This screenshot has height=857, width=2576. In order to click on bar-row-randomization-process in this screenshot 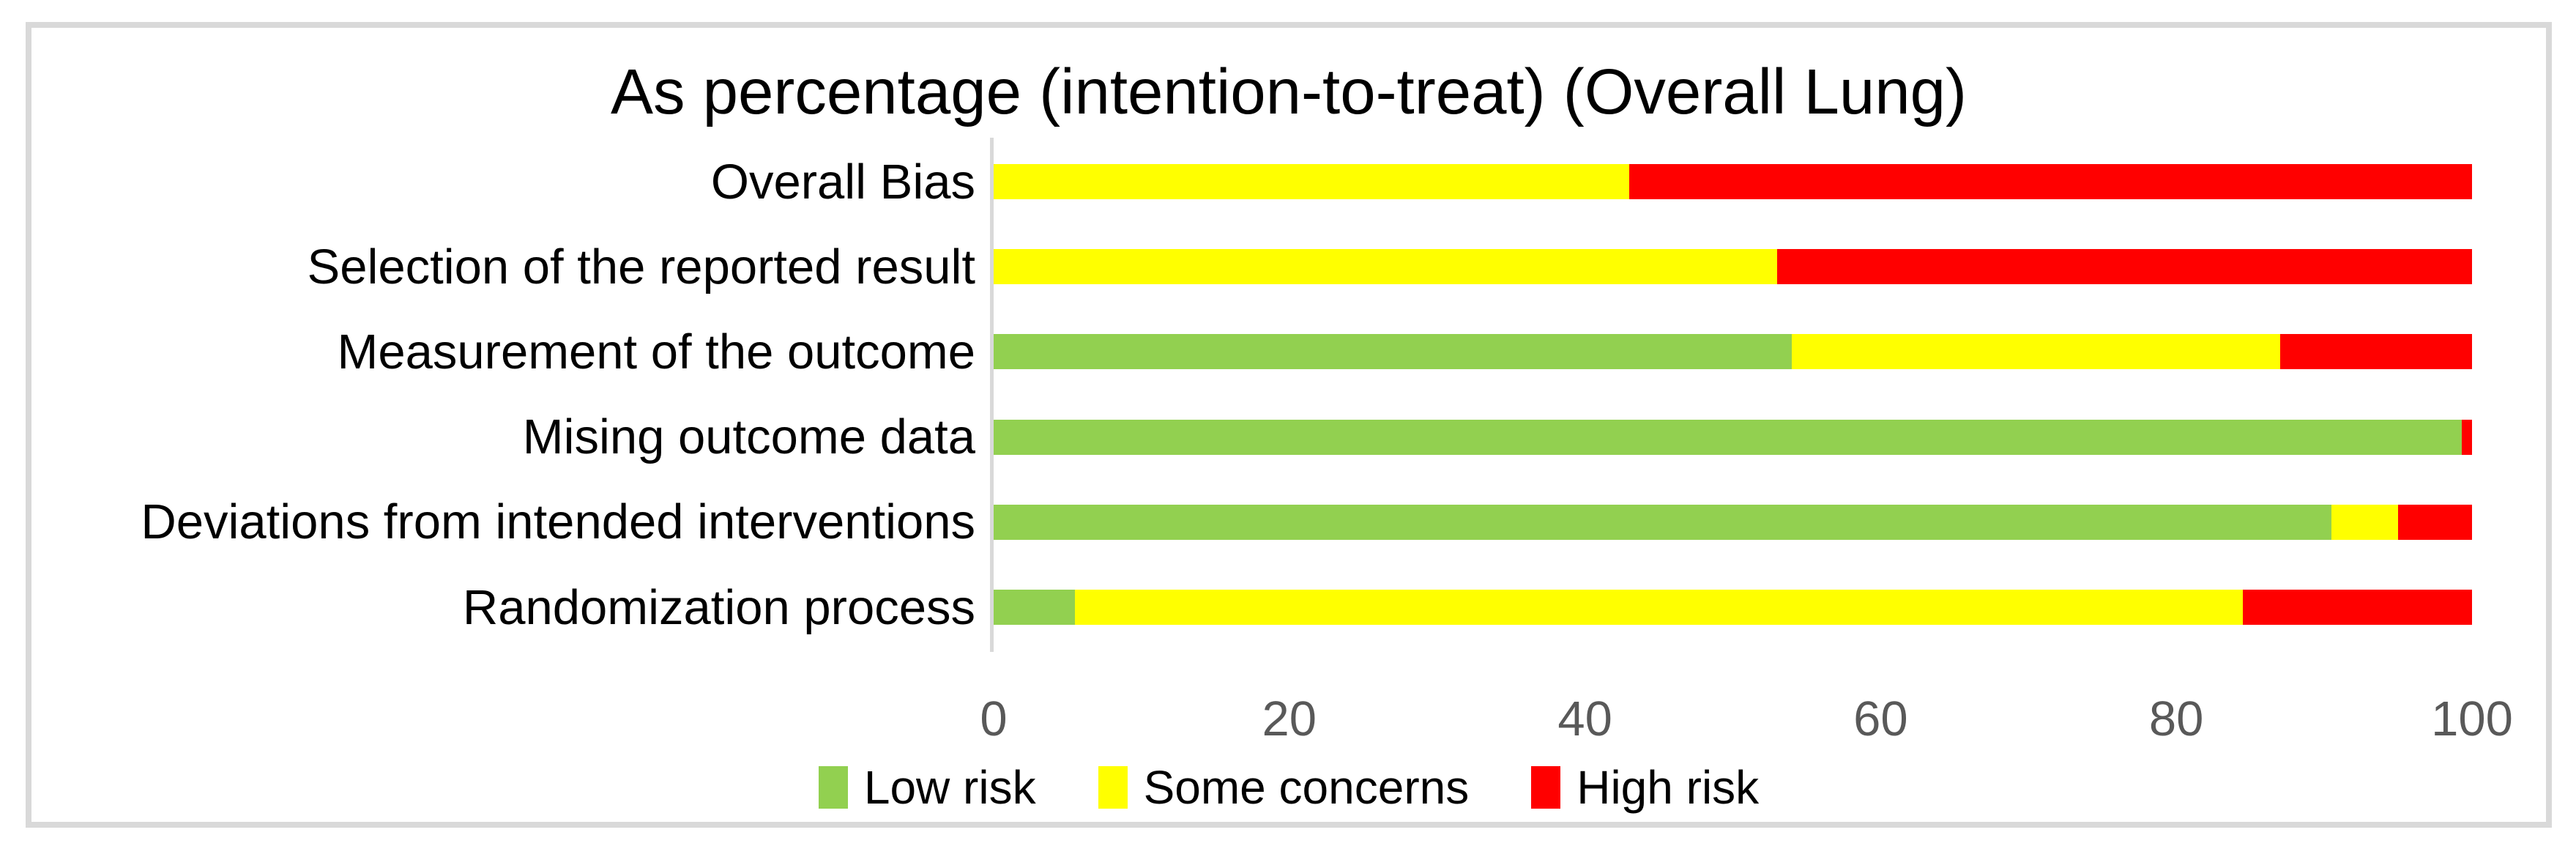, I will do `click(1733, 607)`.